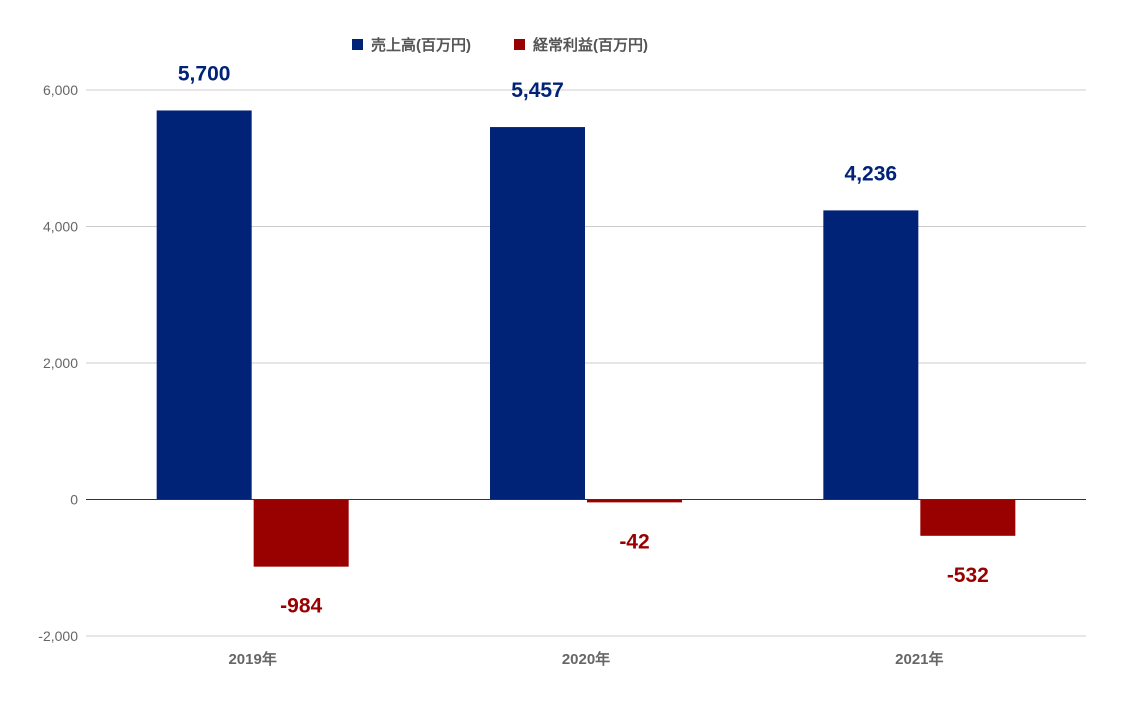  I want to click on legend-swatch-sales, so click(357, 44).